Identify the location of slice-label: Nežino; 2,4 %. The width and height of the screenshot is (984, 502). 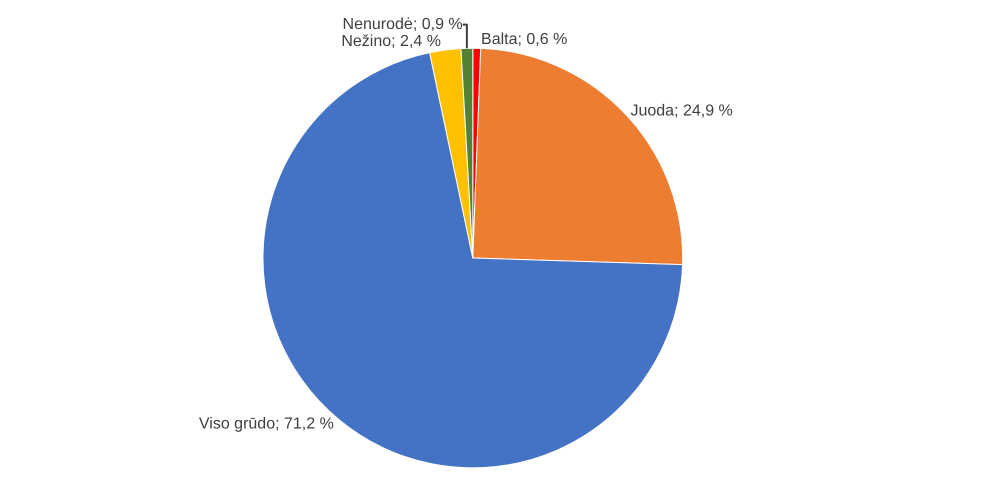
(391, 41).